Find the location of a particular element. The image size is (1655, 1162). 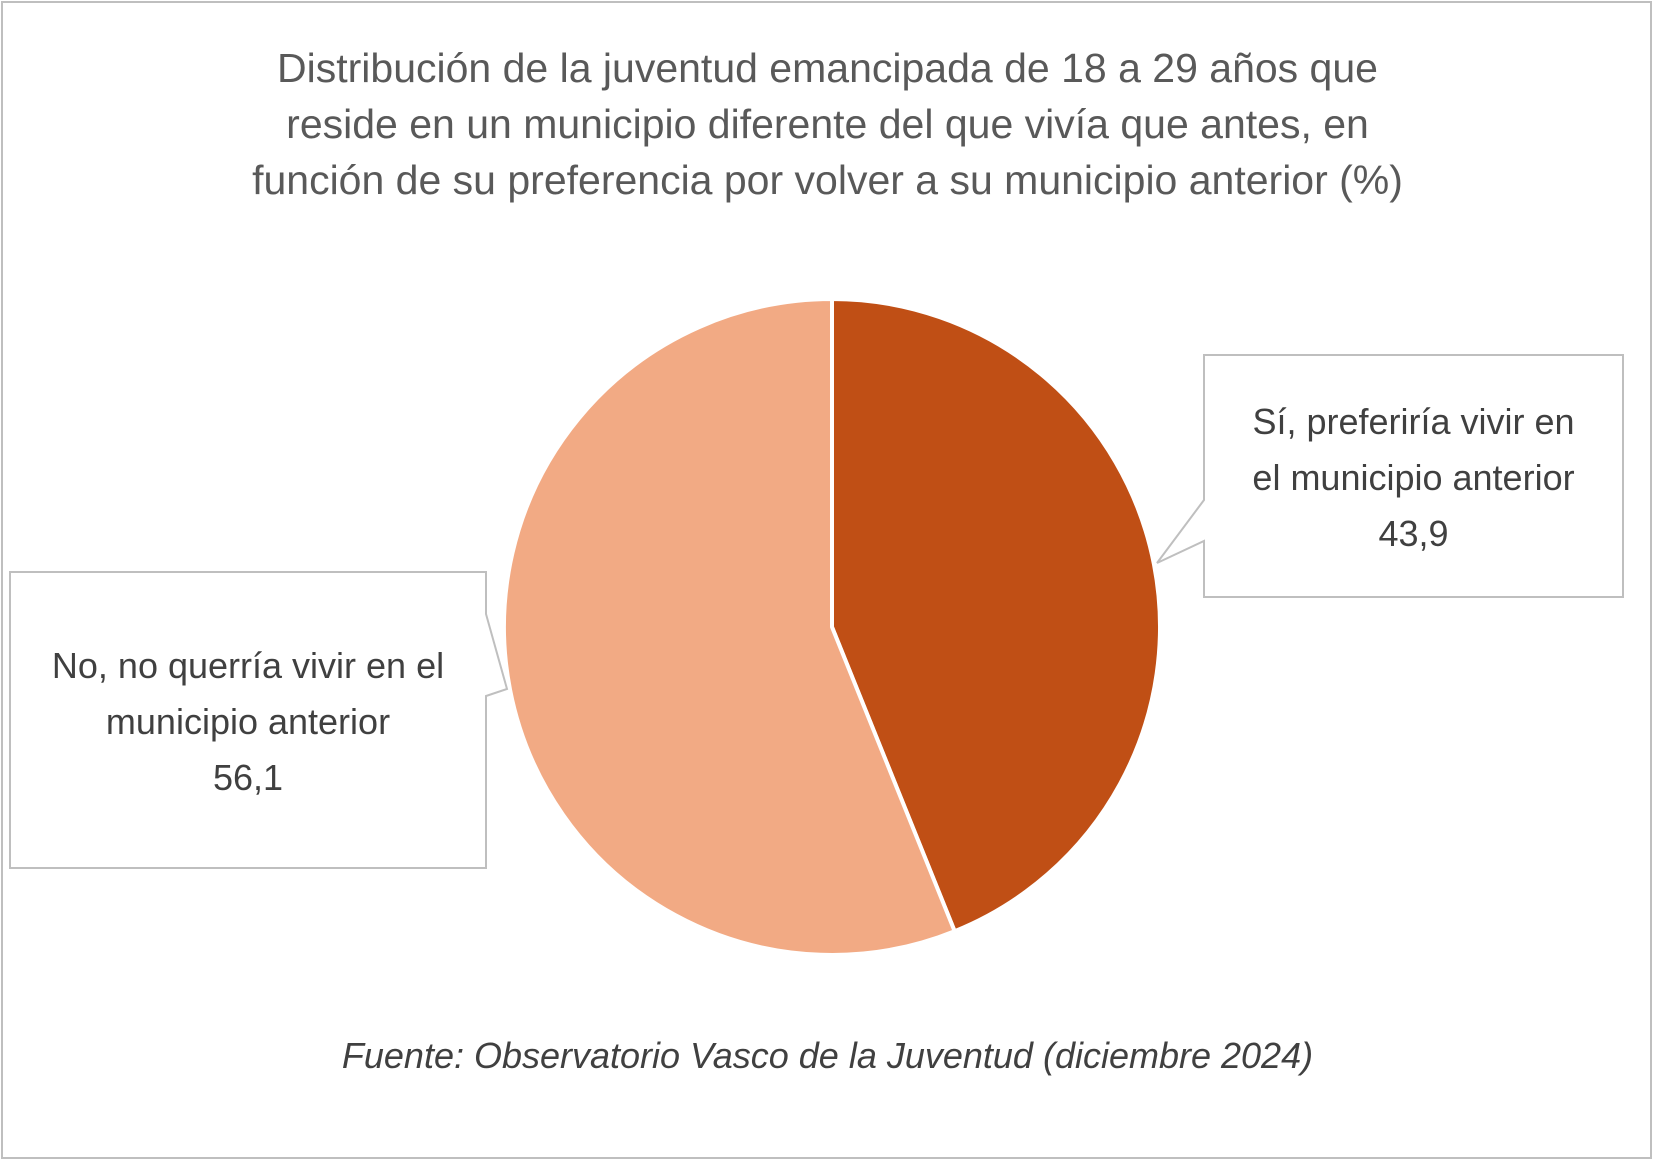

data-label-no-value: 56,1 is located at coordinates (248, 777).